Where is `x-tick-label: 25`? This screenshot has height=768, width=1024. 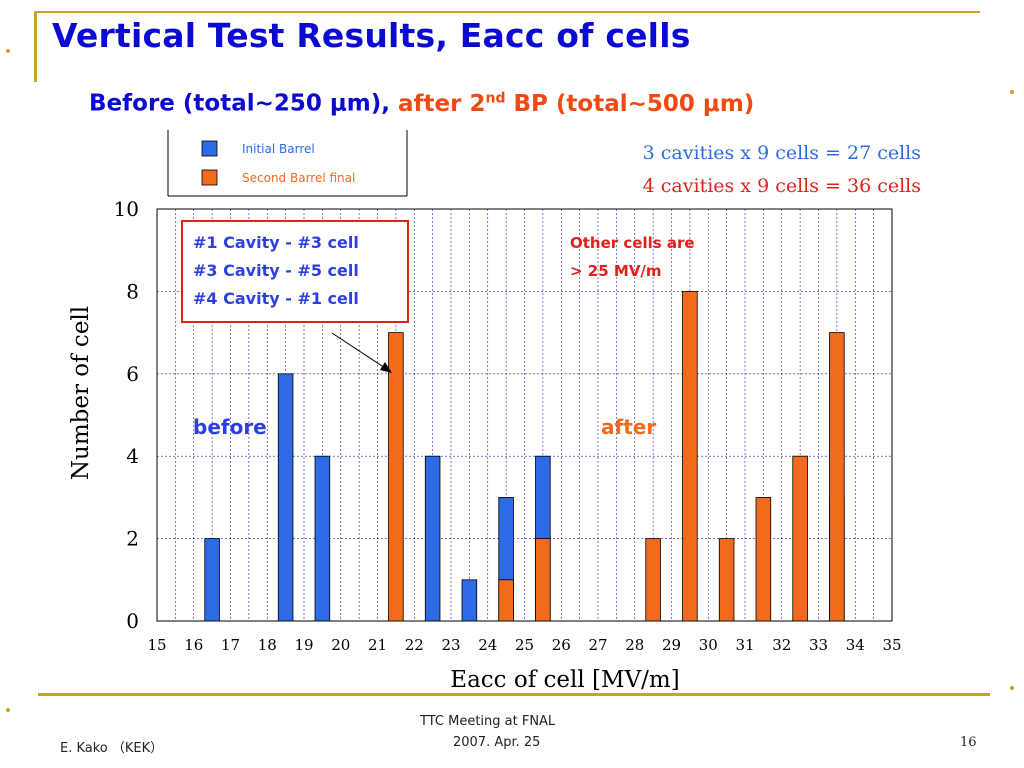
x-tick-label: 25 is located at coordinates (524, 645).